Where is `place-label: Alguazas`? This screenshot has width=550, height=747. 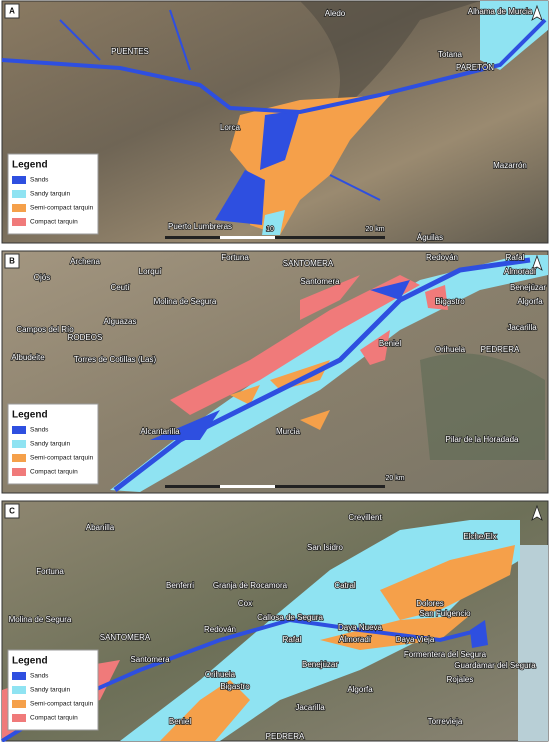 place-label: Alguazas is located at coordinates (120, 321).